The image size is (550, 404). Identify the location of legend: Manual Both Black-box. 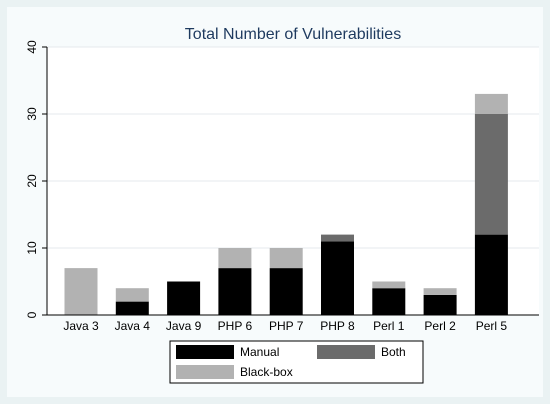
(296, 362).